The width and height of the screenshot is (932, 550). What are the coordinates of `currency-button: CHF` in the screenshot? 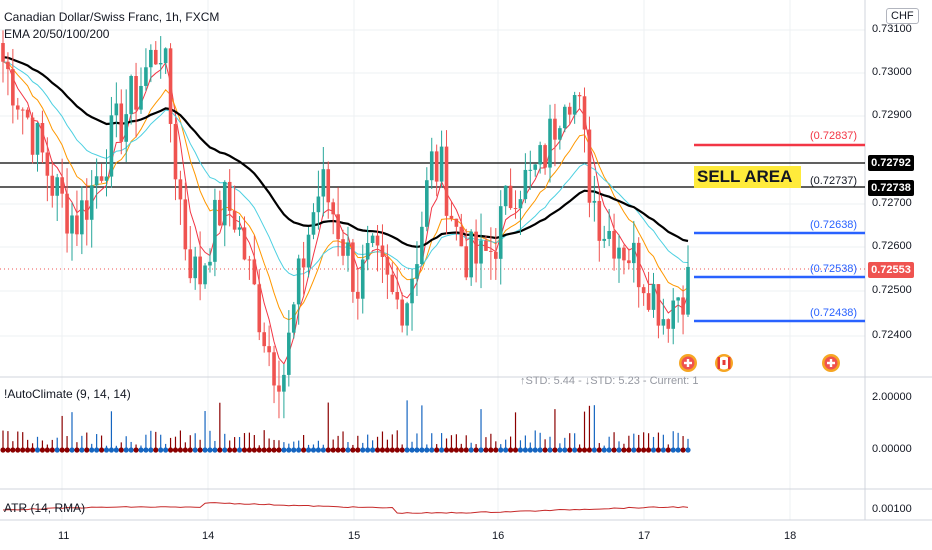 It's located at (902, 16).